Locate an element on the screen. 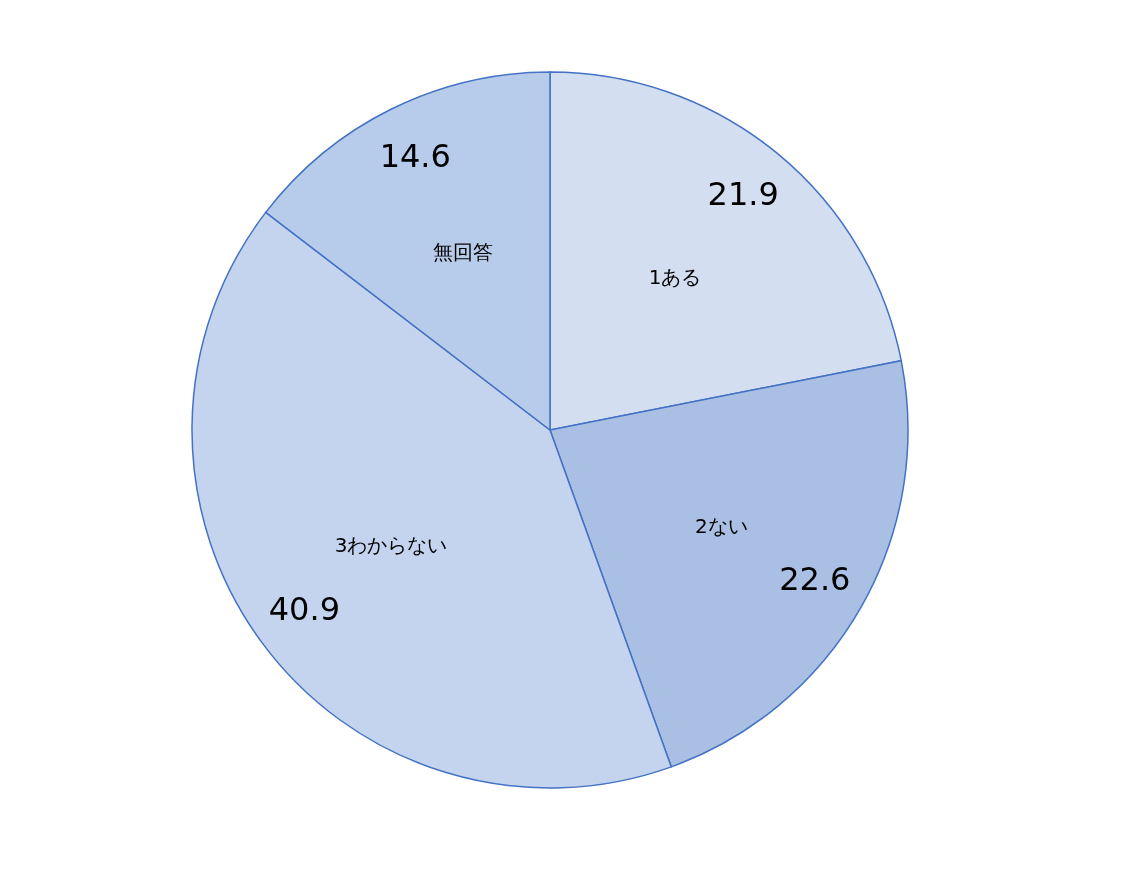 The height and width of the screenshot is (888, 1129). slice-label: 2ない is located at coordinates (721, 526).